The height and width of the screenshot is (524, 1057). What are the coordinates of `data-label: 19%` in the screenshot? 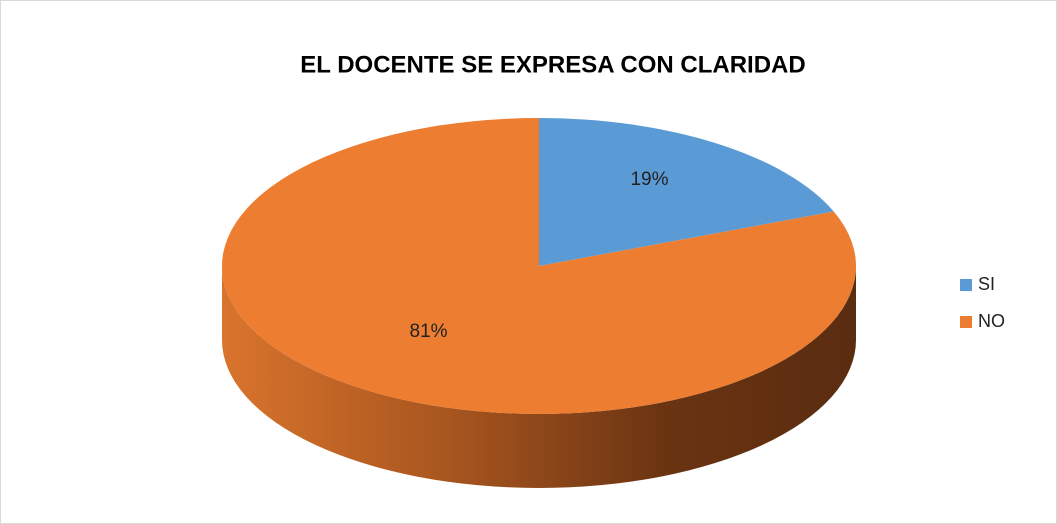 It's located at (649, 179).